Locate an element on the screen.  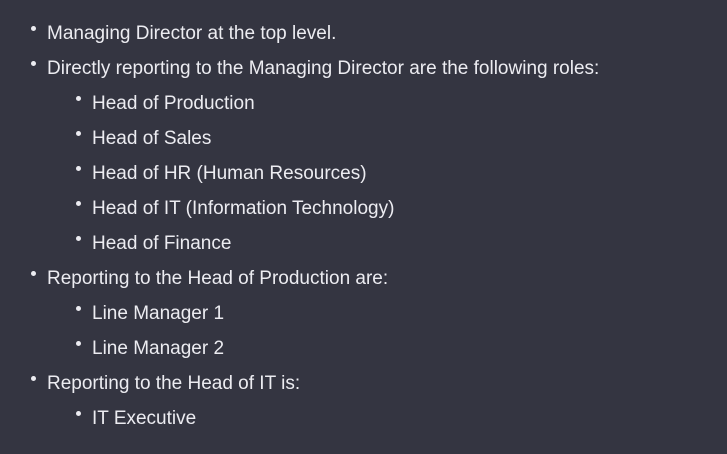
list-item-text: Managing Director at the top level. is located at coordinates (192, 33).